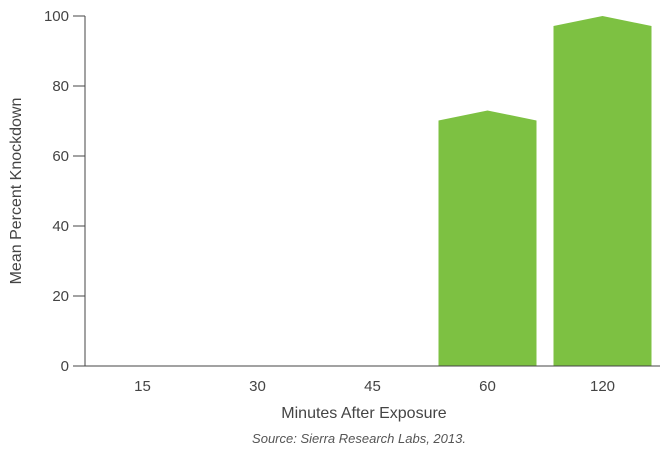  Describe the element at coordinates (364, 413) in the screenshot. I see `x-axis-title: Minutes After Exposure` at that location.